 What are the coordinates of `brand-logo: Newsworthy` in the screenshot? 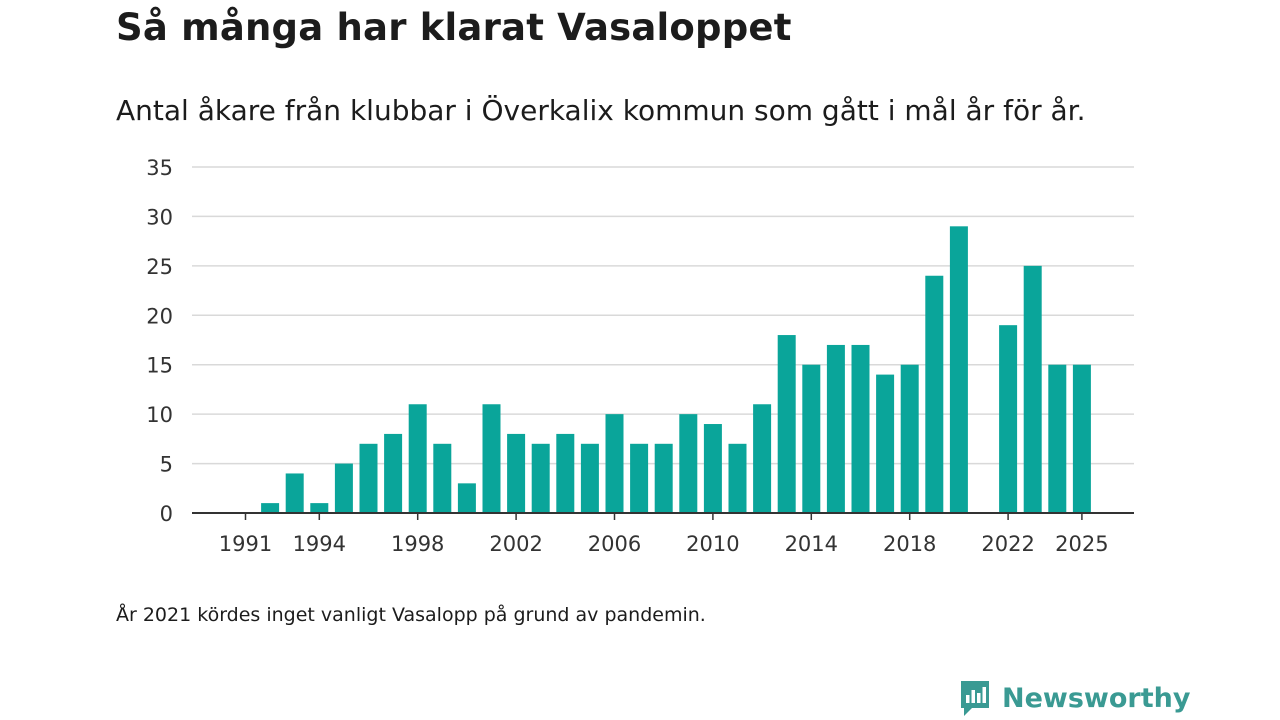 It's located at (1074, 698).